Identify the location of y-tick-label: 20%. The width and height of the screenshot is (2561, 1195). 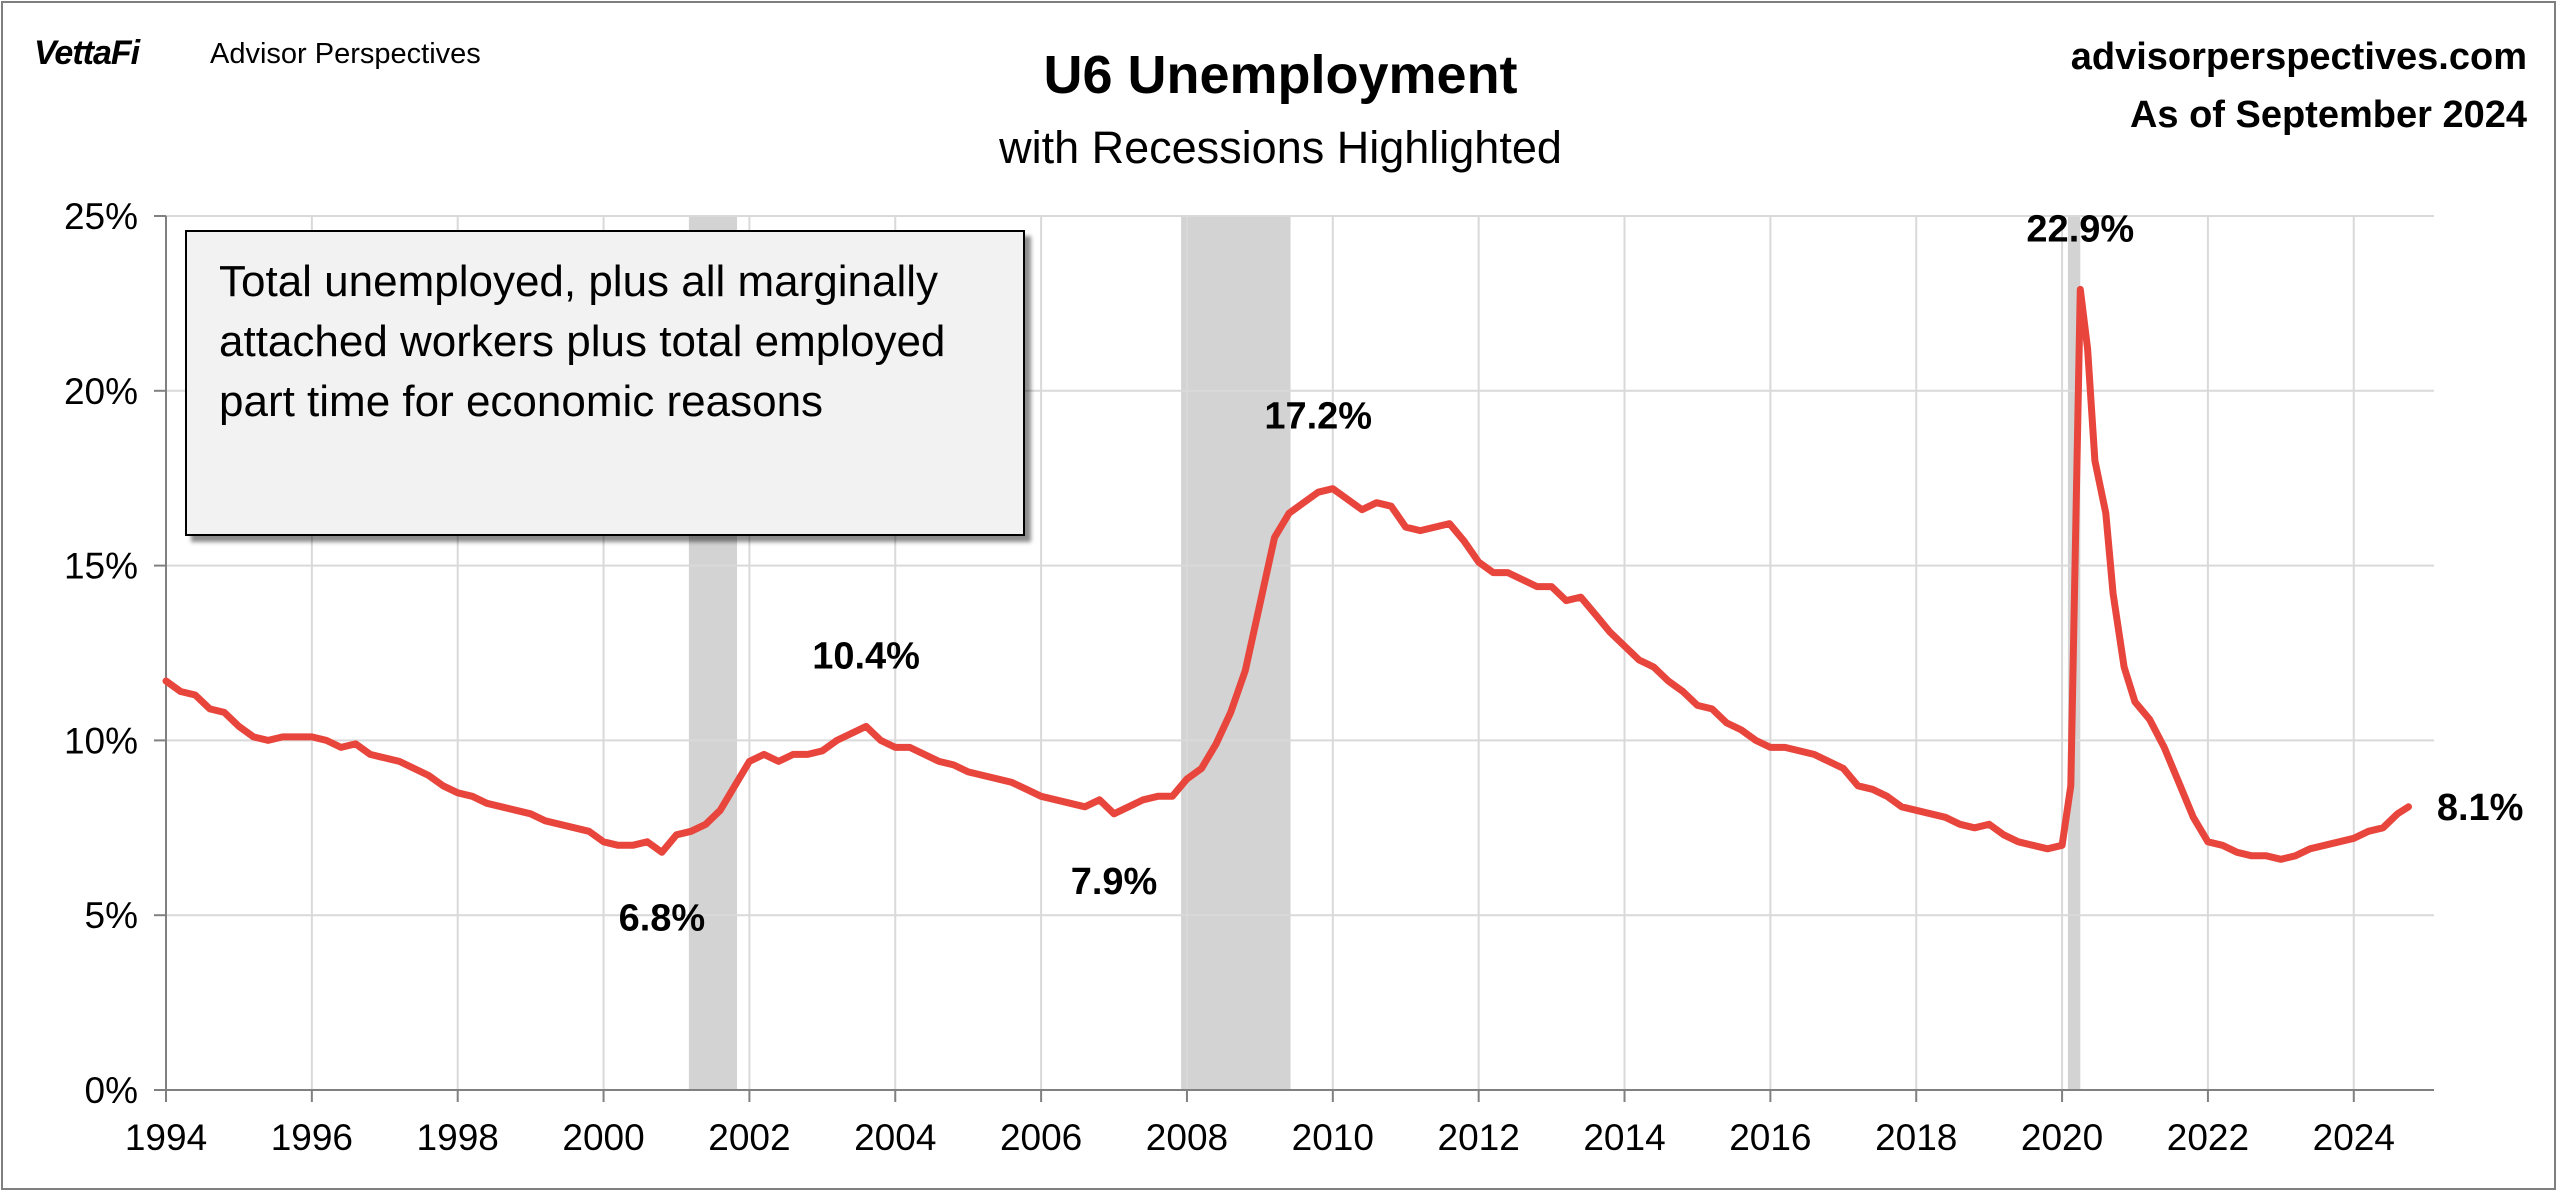
(101, 391).